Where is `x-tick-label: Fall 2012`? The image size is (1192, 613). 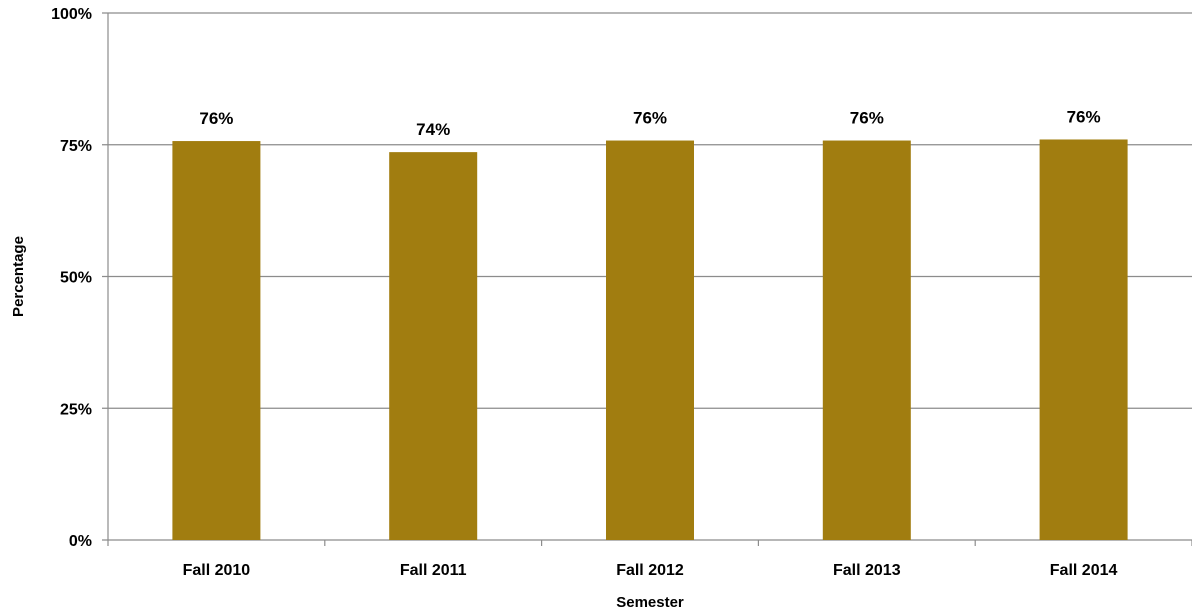 x-tick-label: Fall 2012 is located at coordinates (650, 570).